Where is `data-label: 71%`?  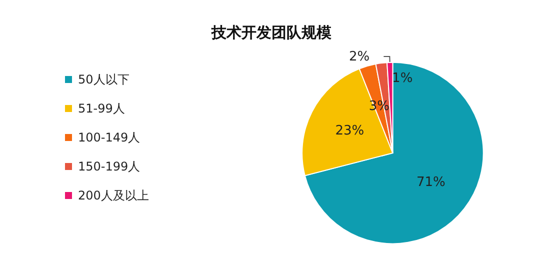 data-label: 71% is located at coordinates (431, 182).